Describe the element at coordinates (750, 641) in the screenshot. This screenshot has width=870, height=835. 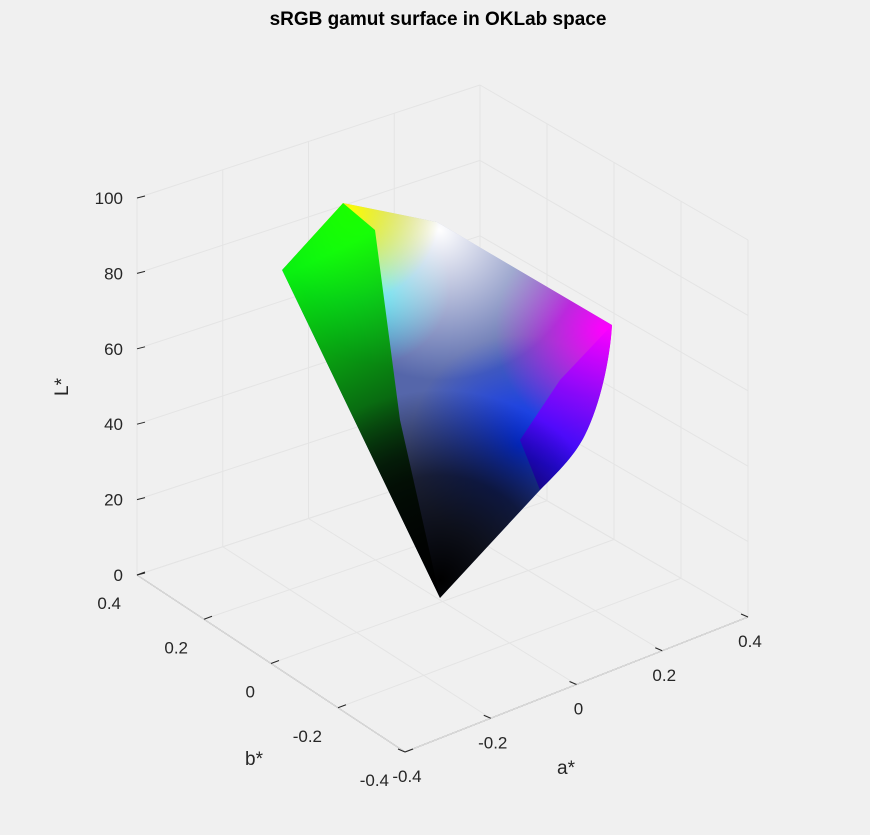
I see `x-tick-label: 0.4` at that location.